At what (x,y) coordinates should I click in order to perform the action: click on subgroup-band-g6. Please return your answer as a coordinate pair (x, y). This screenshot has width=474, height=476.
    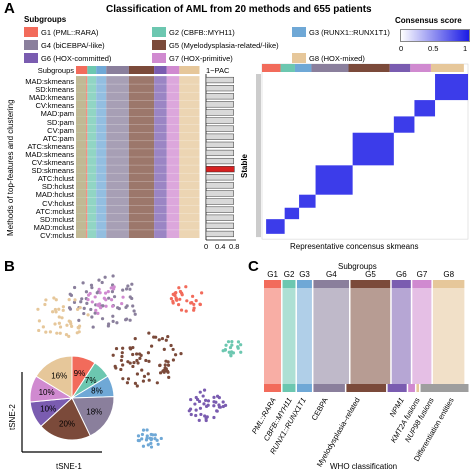
    Looking at the image, I should click on (160, 70).